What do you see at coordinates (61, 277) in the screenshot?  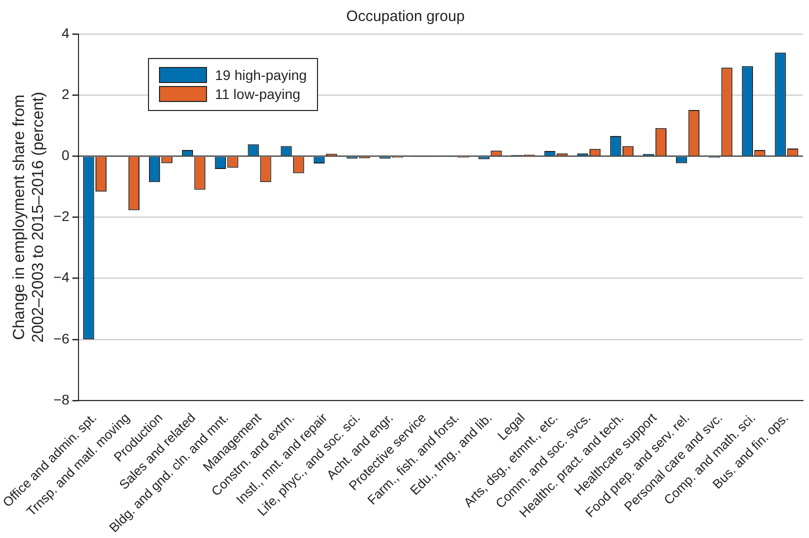 I see `y-tick-label: −4` at bounding box center [61, 277].